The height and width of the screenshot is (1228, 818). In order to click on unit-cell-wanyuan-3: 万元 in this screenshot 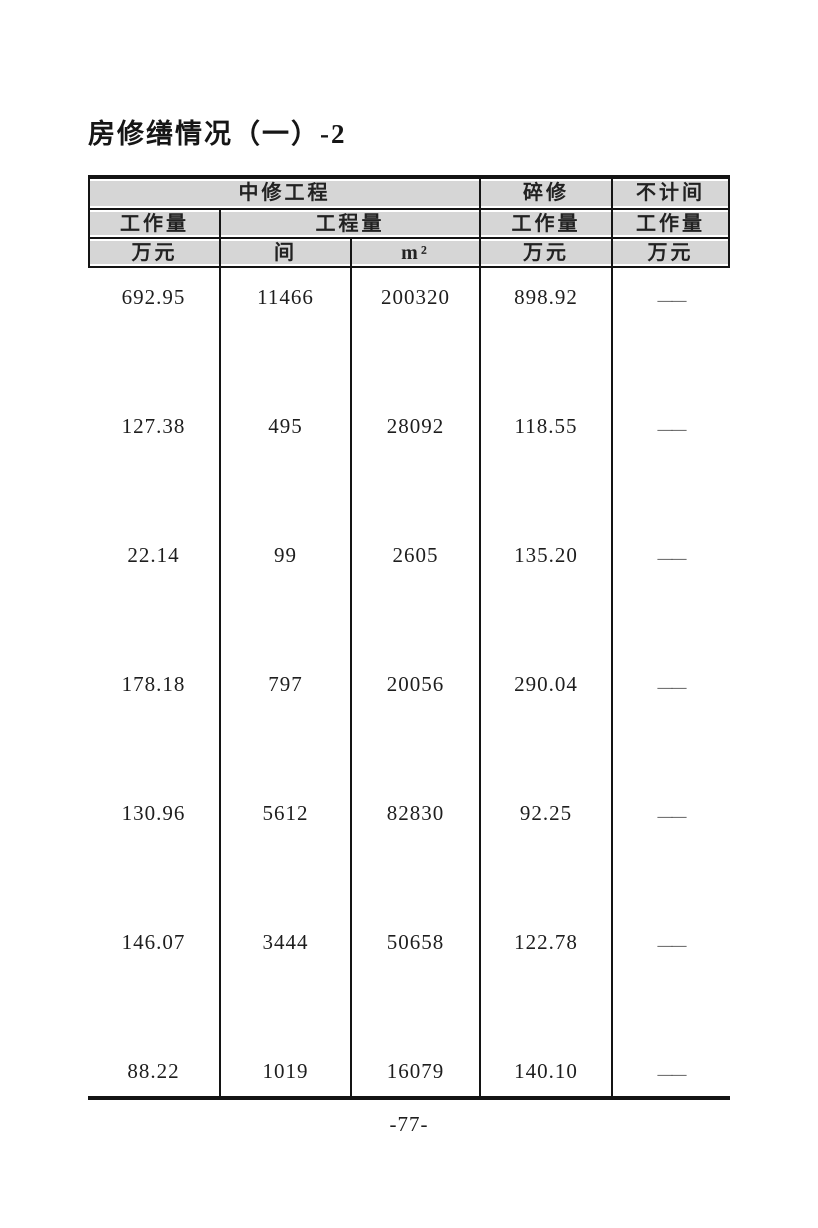, I will do `click(670, 252)`.